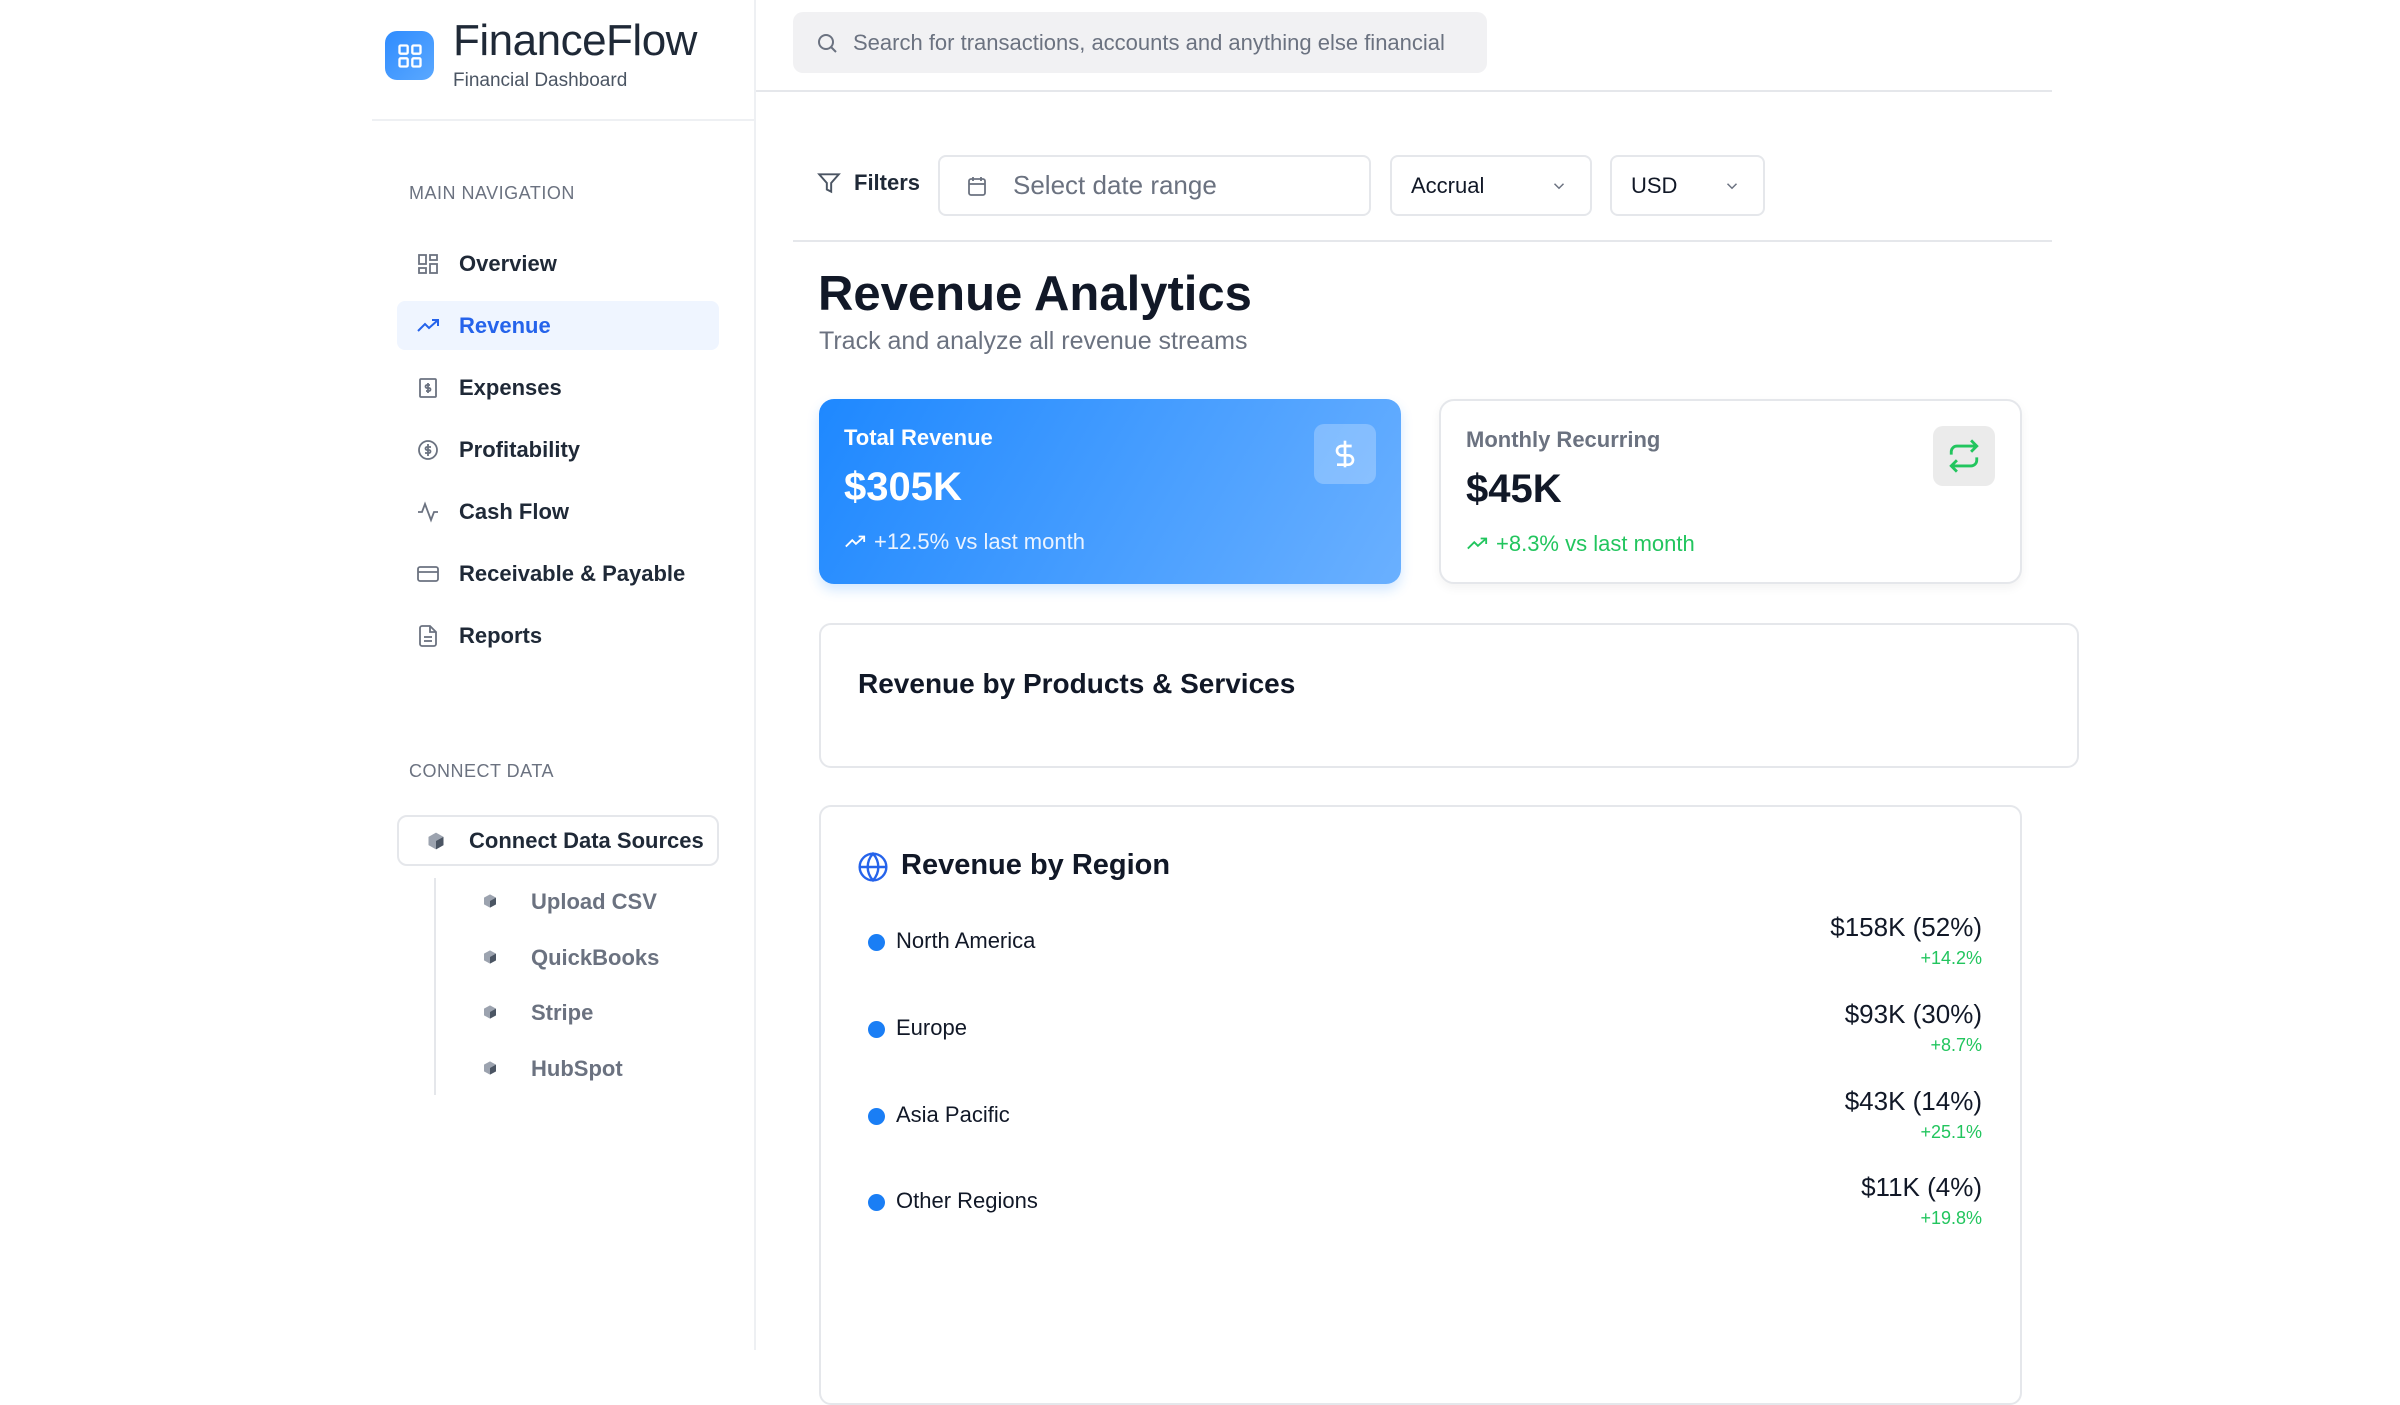  Describe the element at coordinates (540, 80) in the screenshot. I see `brand-subtitle: Financial Dashboard` at that location.